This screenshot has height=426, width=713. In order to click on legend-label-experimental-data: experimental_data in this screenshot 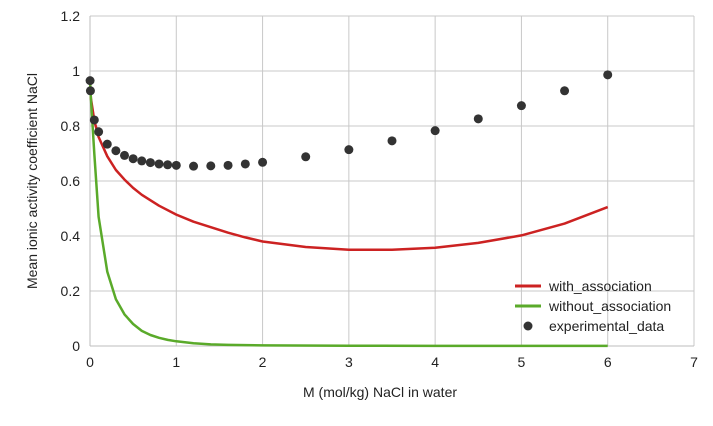, I will do `click(606, 326)`.